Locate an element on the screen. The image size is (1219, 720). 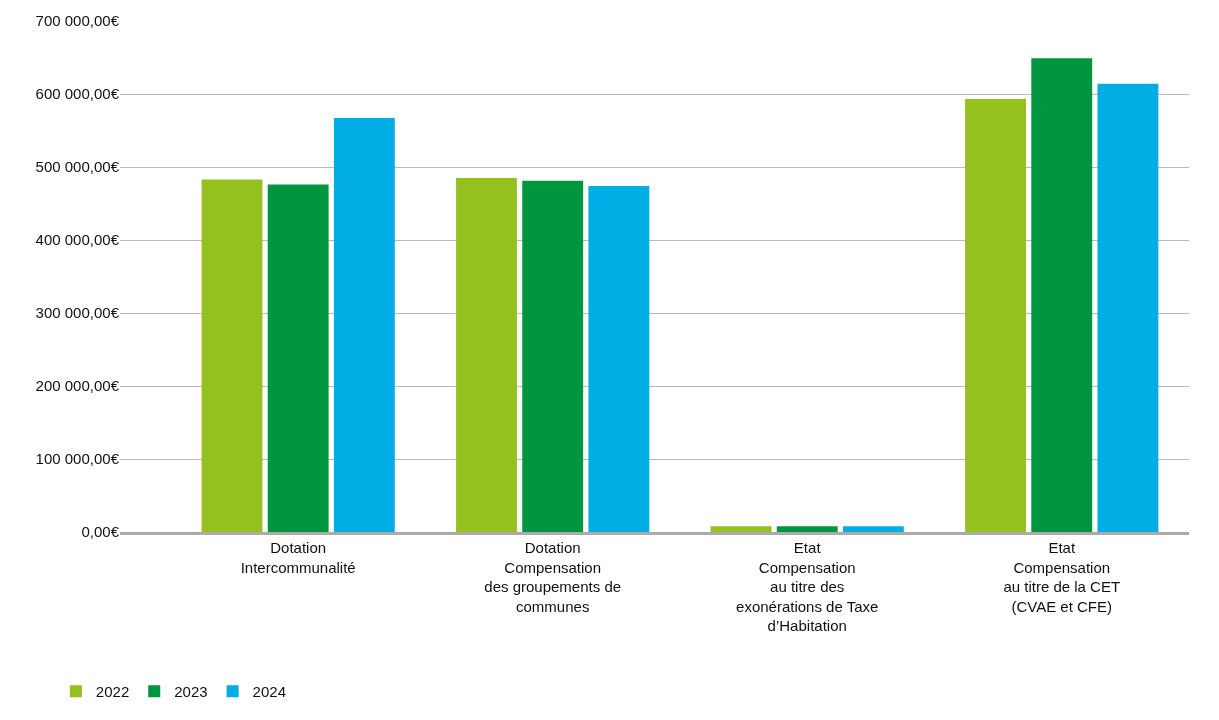
y-tick-label: 600 000,00€ is located at coordinates (77, 94).